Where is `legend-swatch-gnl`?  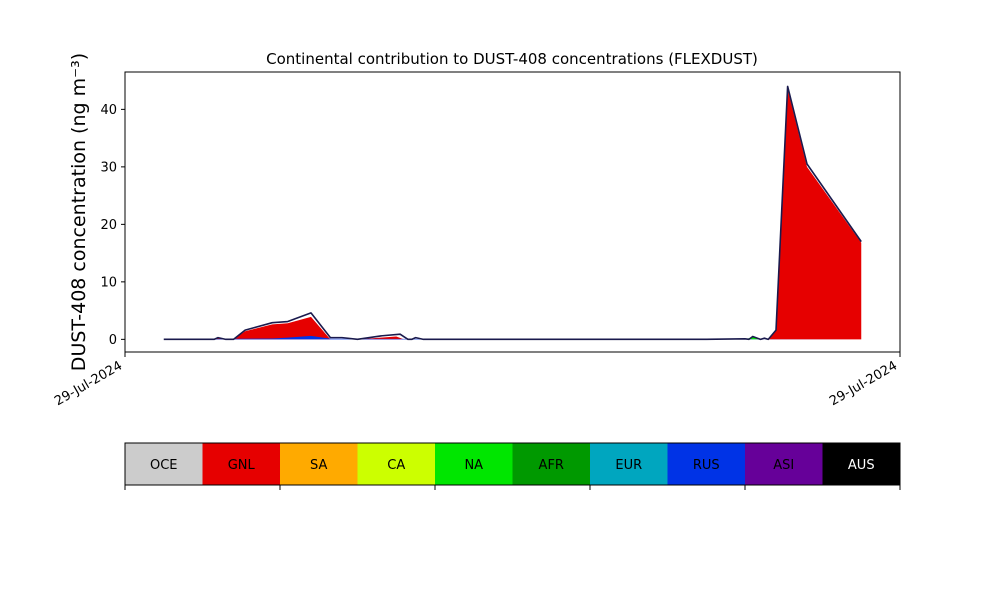 legend-swatch-gnl is located at coordinates (241, 464).